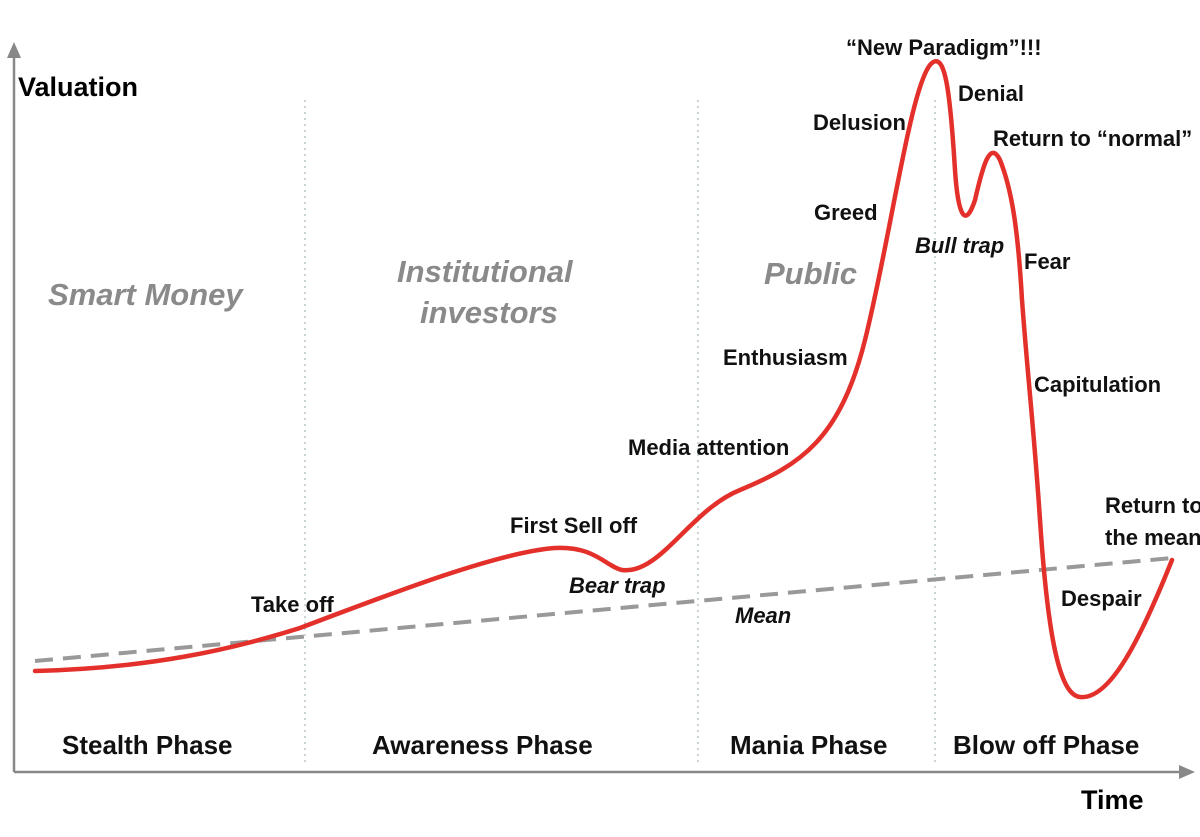  Describe the element at coordinates (1187, 772) in the screenshot. I see `x-axis-arrow-icon` at that location.